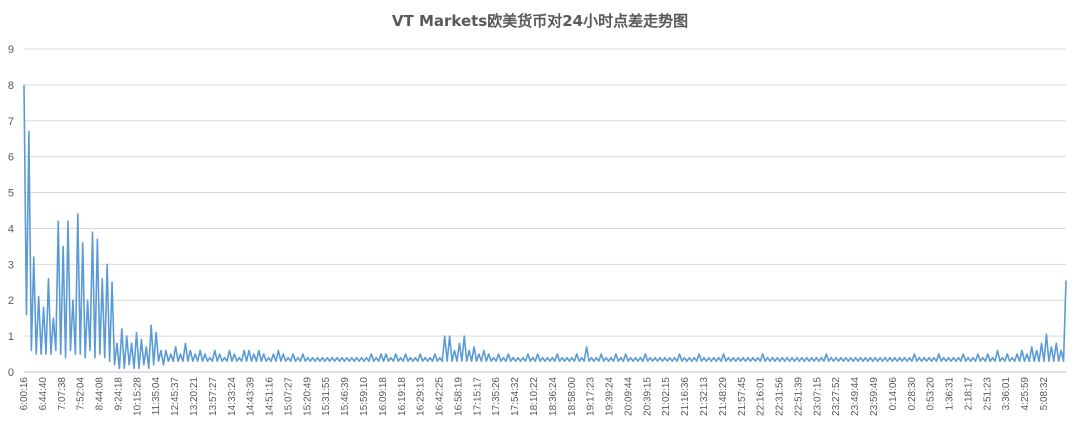  I want to click on x-tick-label: 22:51:39, so click(798, 396).